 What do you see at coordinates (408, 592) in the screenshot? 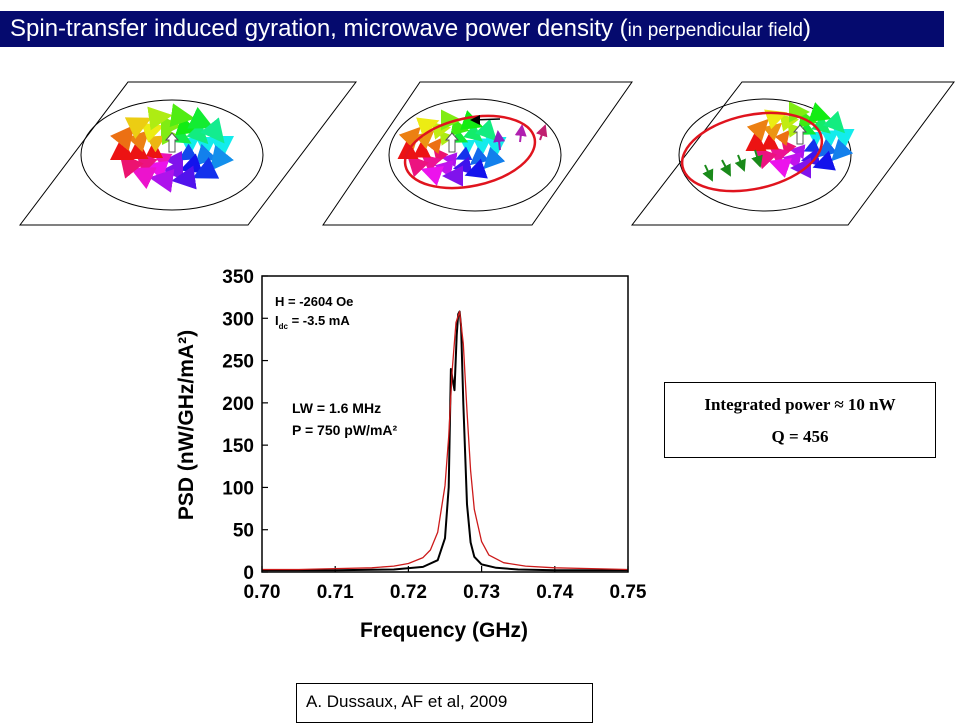
I see `x-tick-label: 0.72` at bounding box center [408, 592].